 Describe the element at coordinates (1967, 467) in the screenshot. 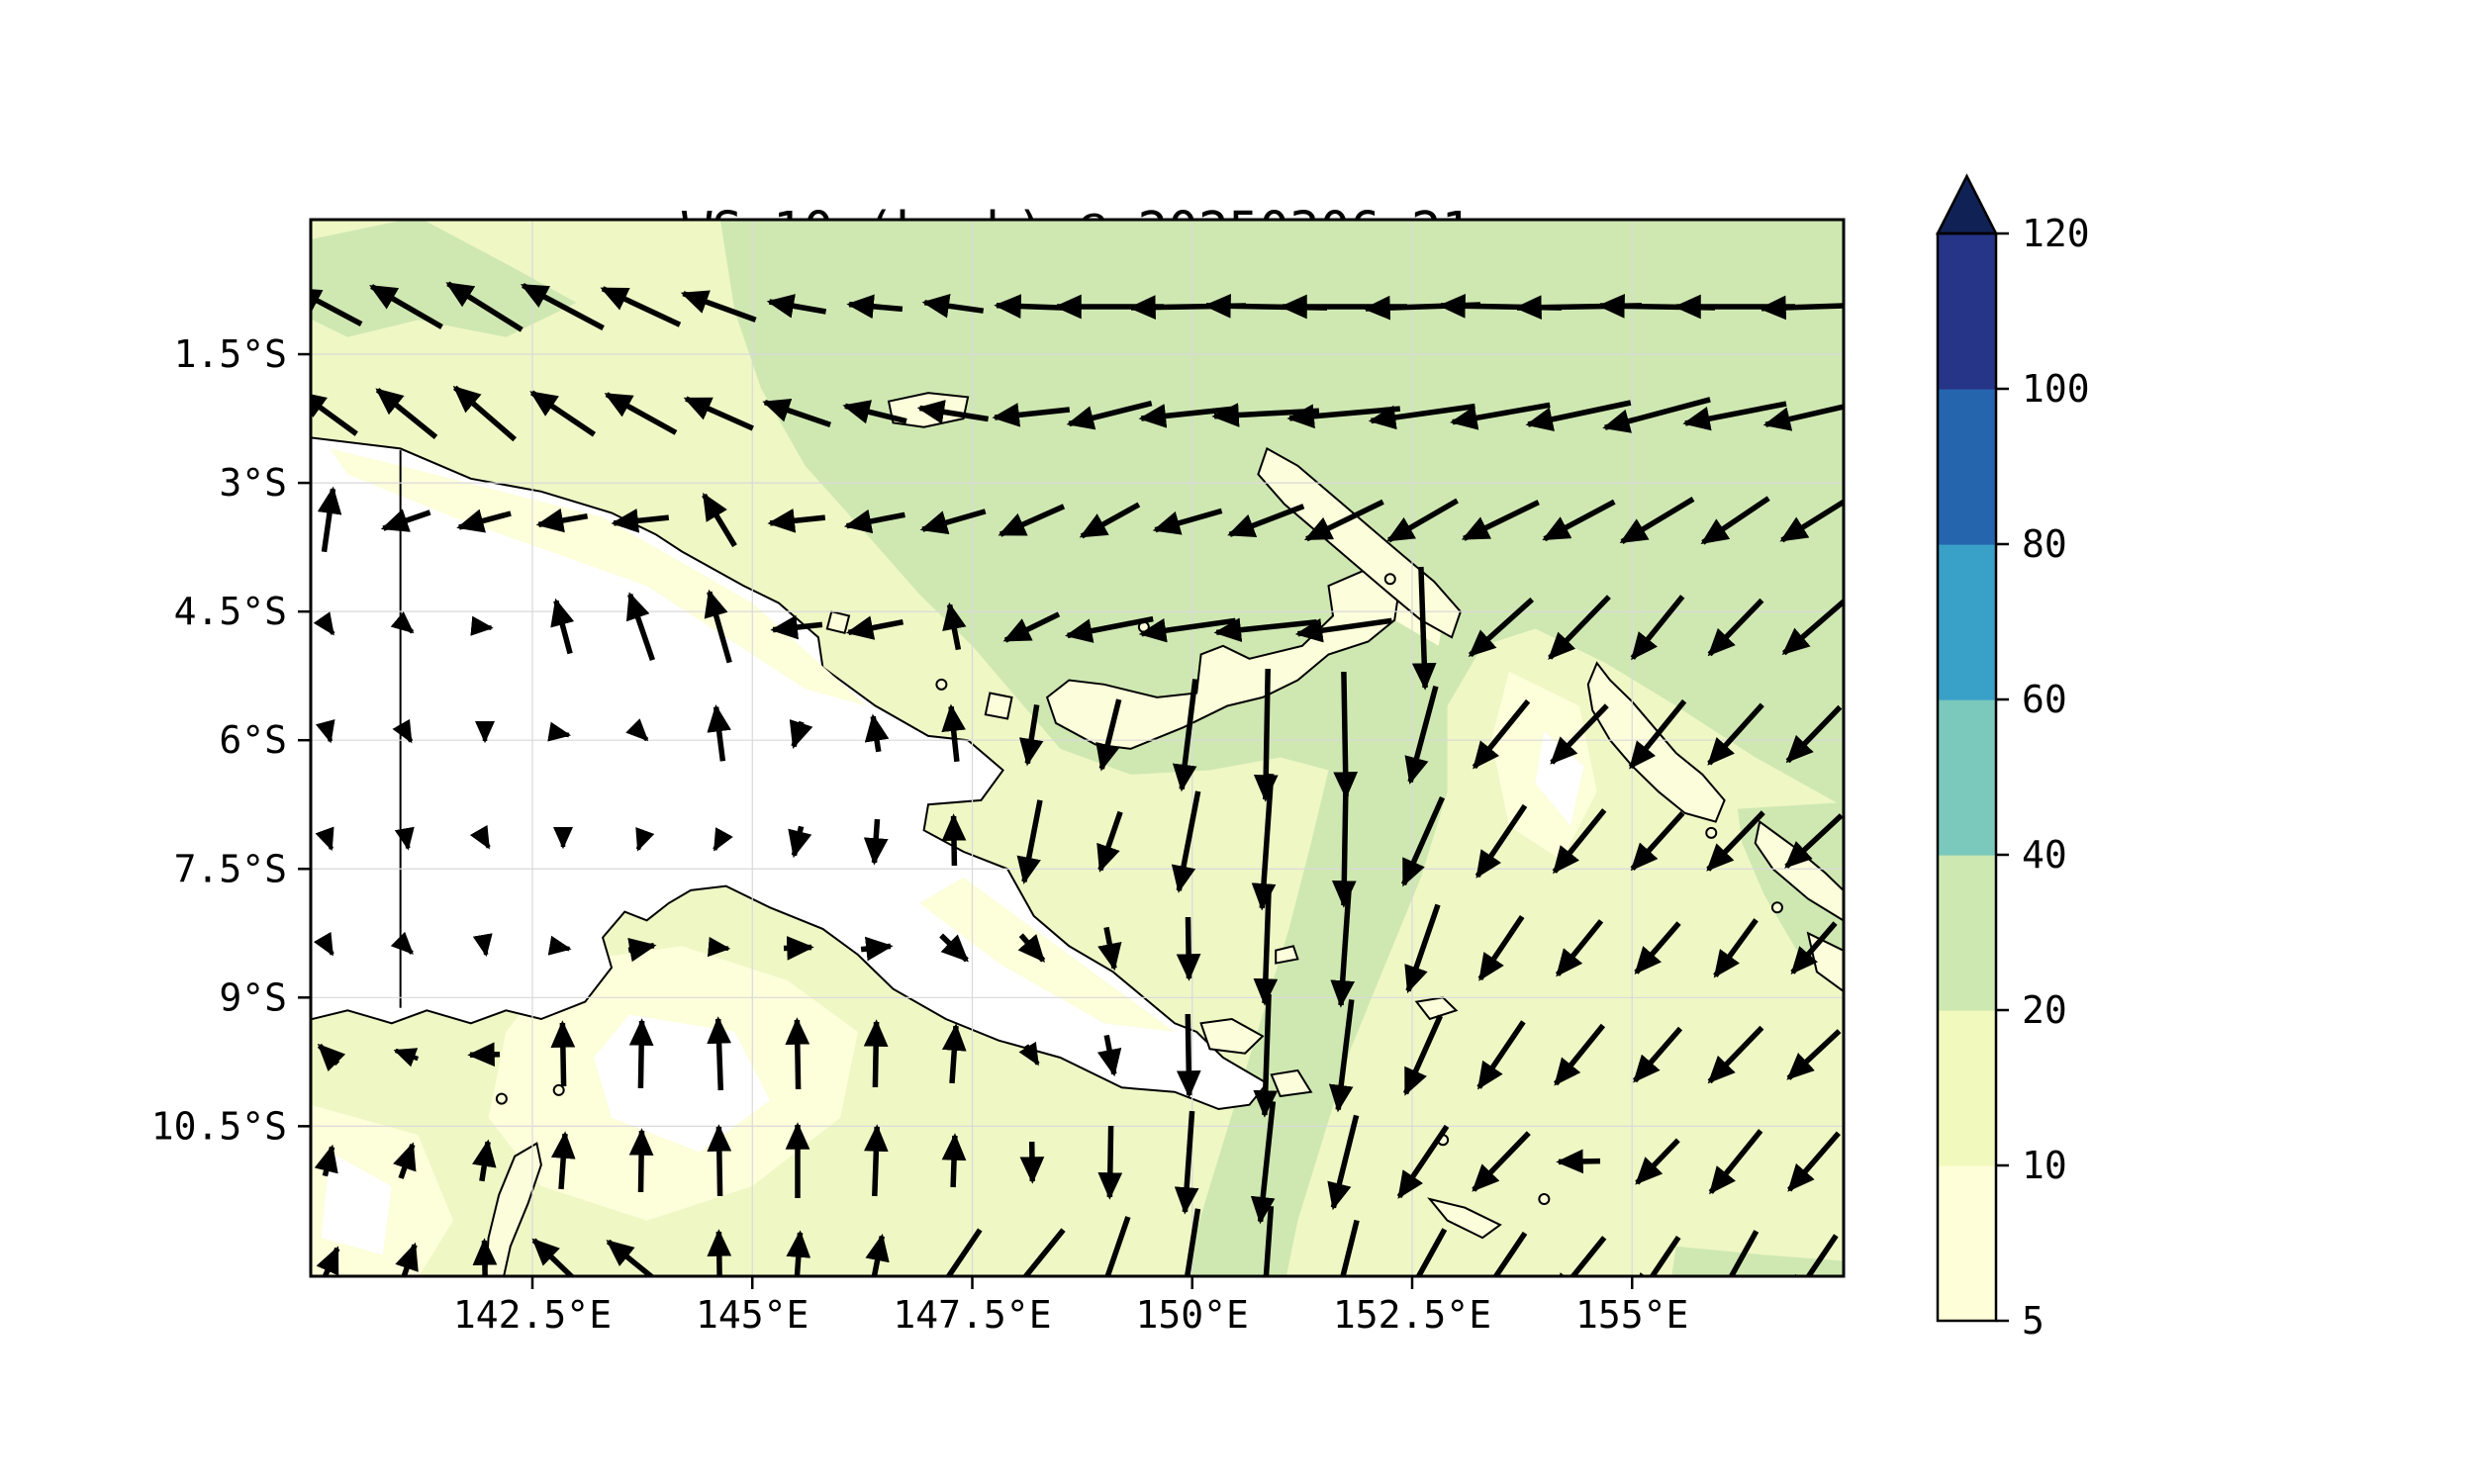

I see `colorbar-segment` at that location.